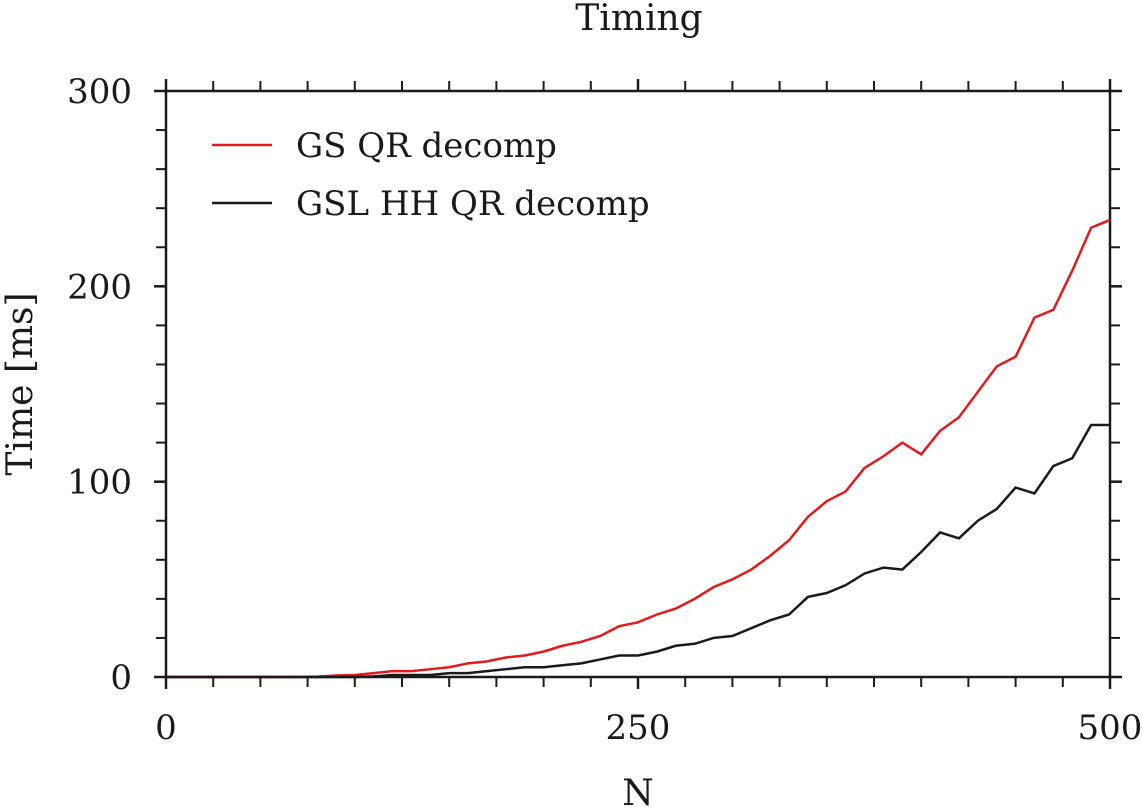 Image resolution: width=1142 pixels, height=811 pixels. Describe the element at coordinates (431, 175) in the screenshot. I see `legend: GS QR decomp GSL HH QR decomp` at that location.